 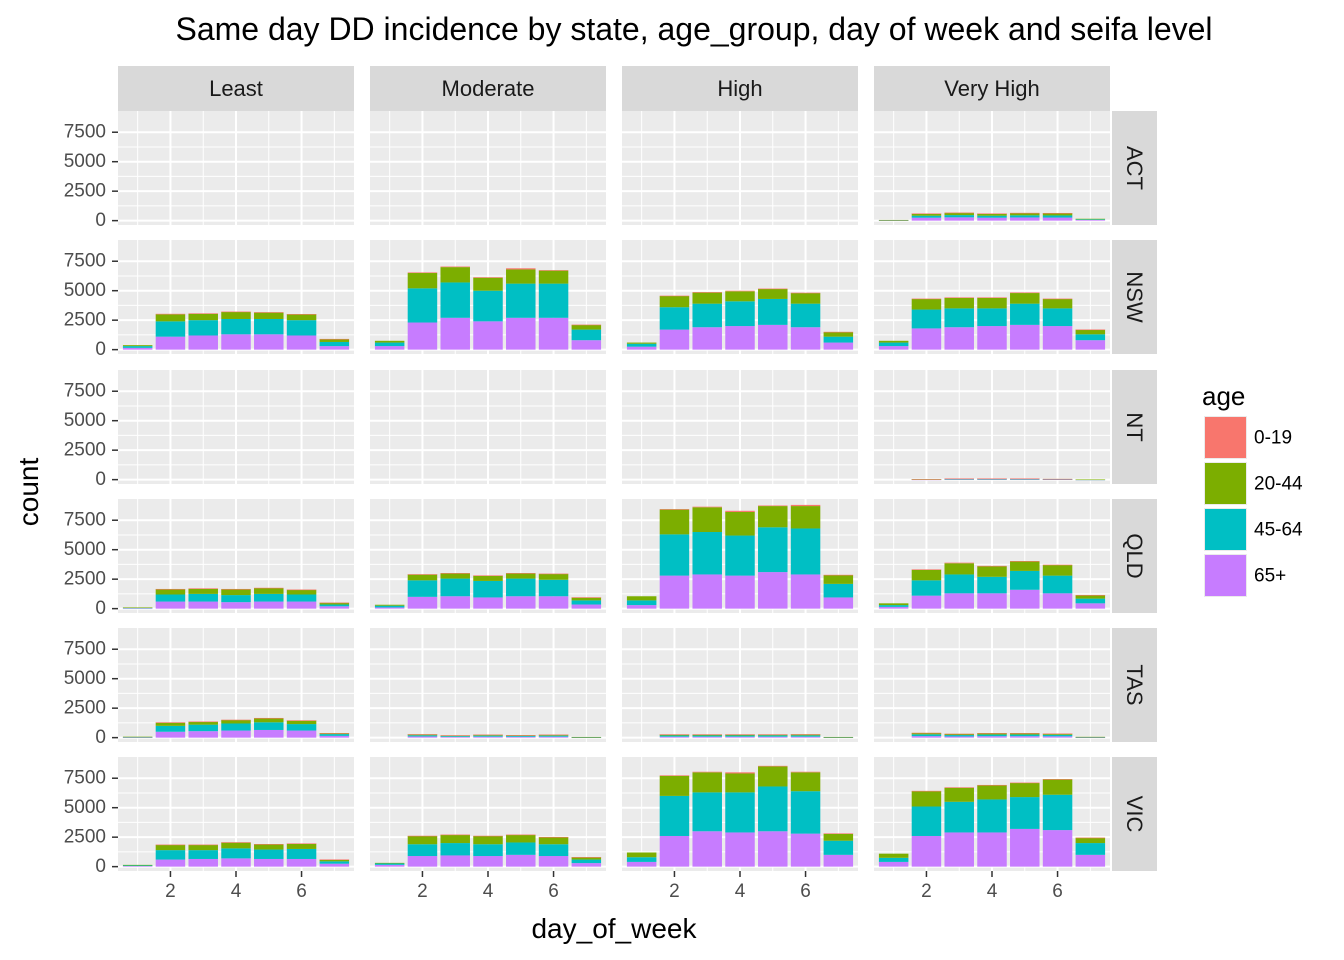 I want to click on bar-nsw-high-day1-65-, so click(x=641, y=348).